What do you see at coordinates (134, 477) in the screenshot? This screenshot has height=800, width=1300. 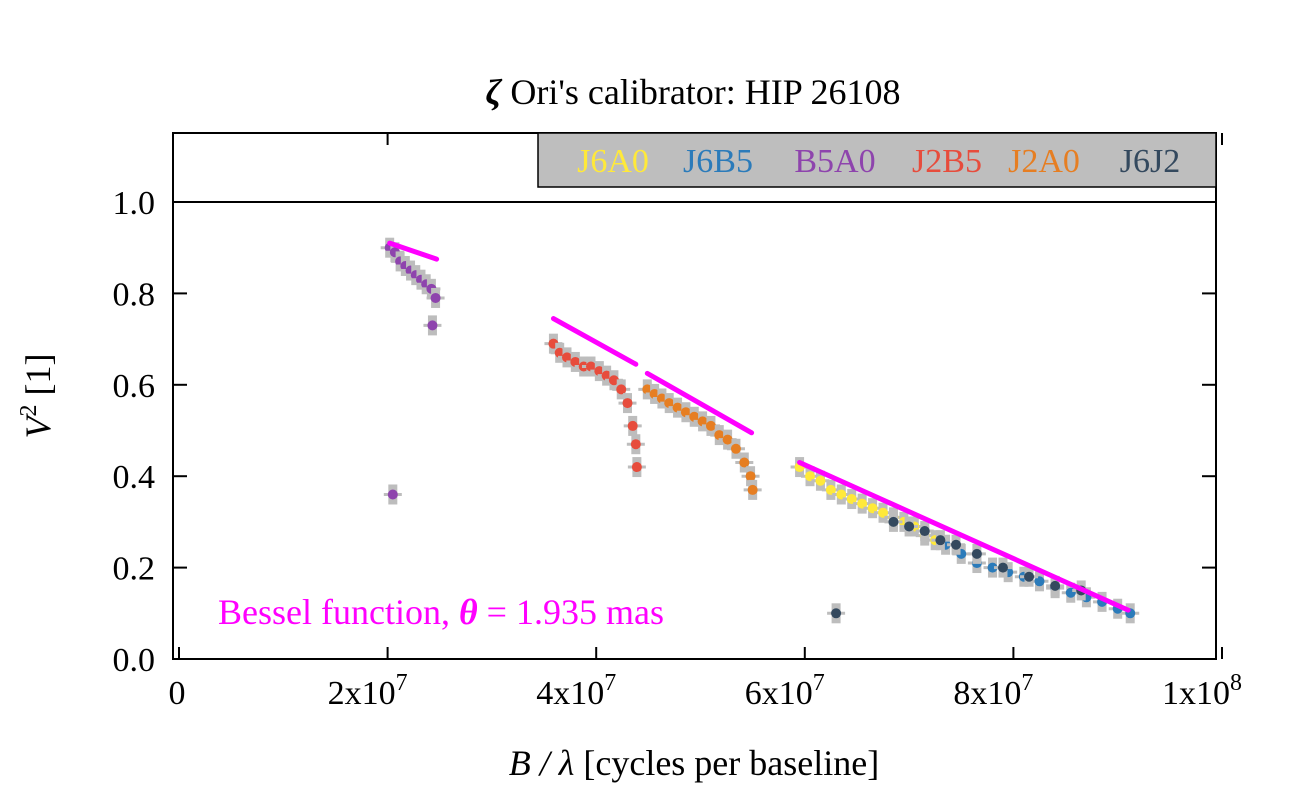 I see `y-tick-label-2: 0.4` at bounding box center [134, 477].